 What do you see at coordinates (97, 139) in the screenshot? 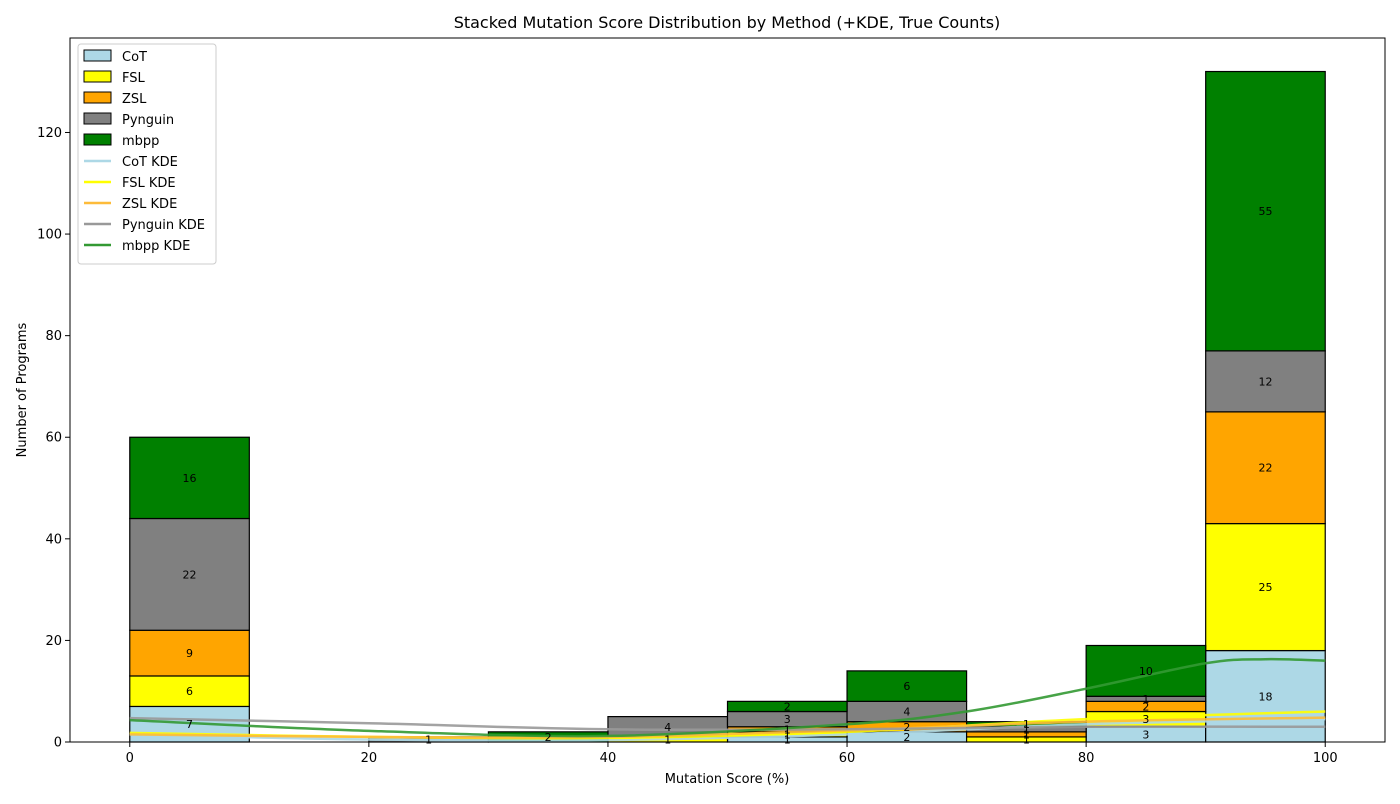
I see `legend-swatch-mbpp` at bounding box center [97, 139].